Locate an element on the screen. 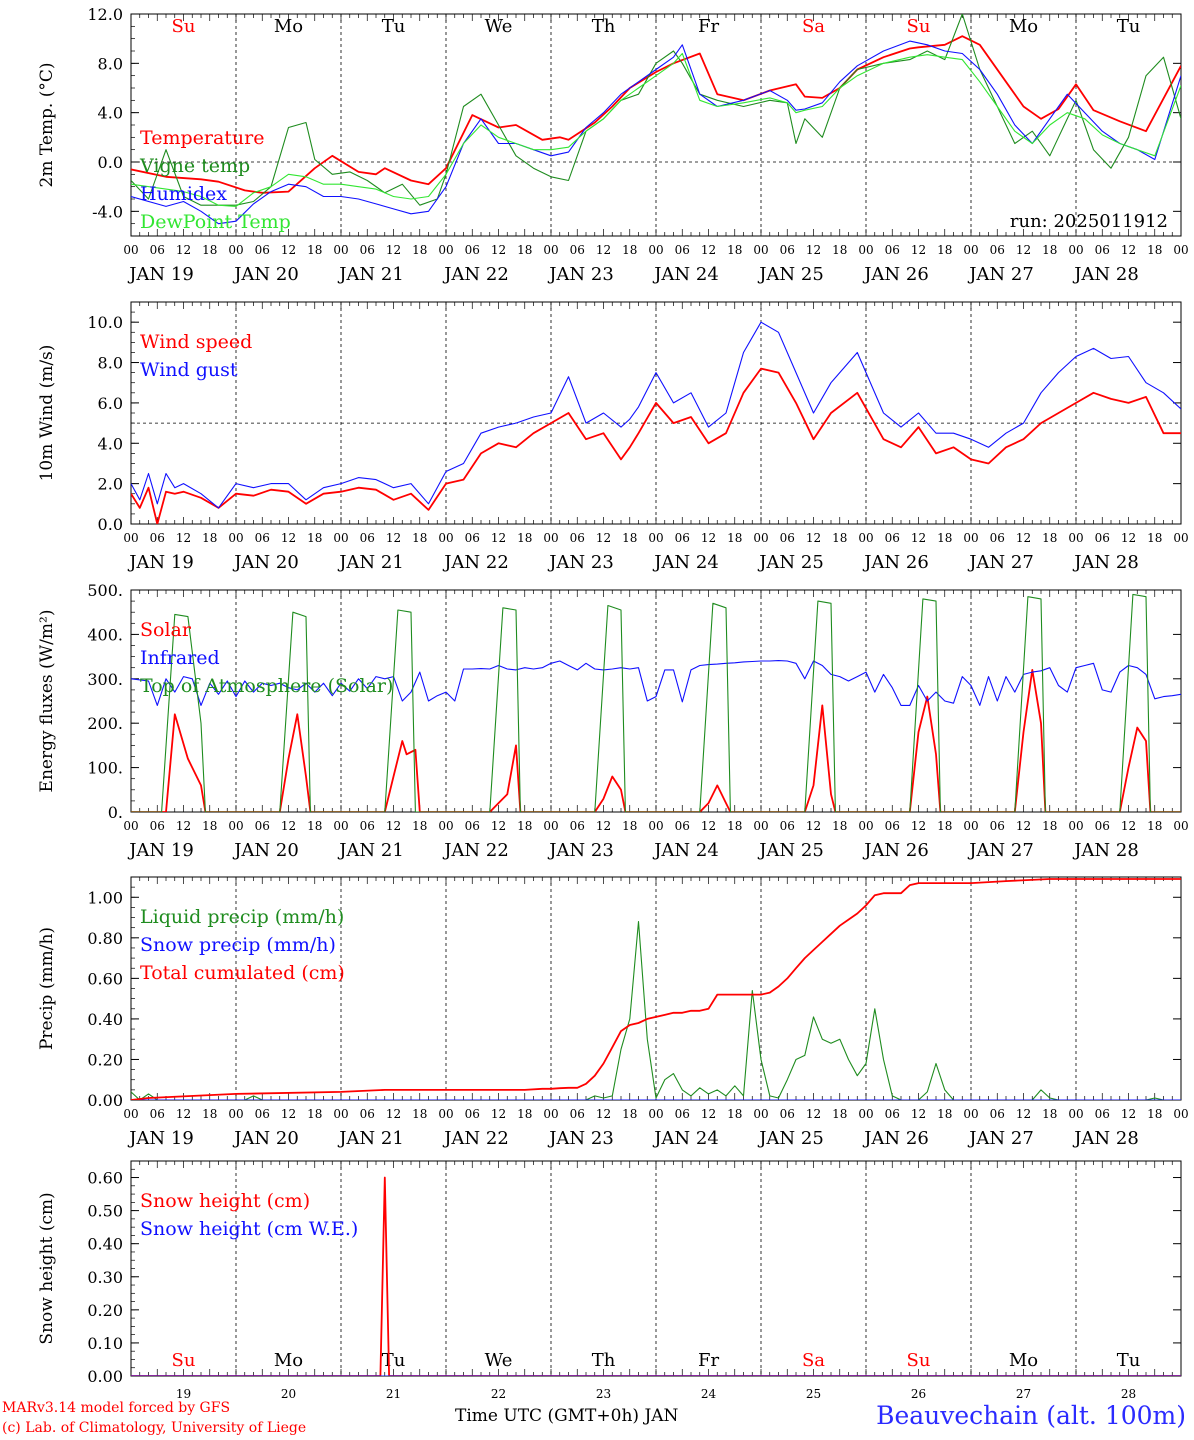 This screenshot has height=1440, width=1194. legend-entry: Temperature is located at coordinates (202, 138).